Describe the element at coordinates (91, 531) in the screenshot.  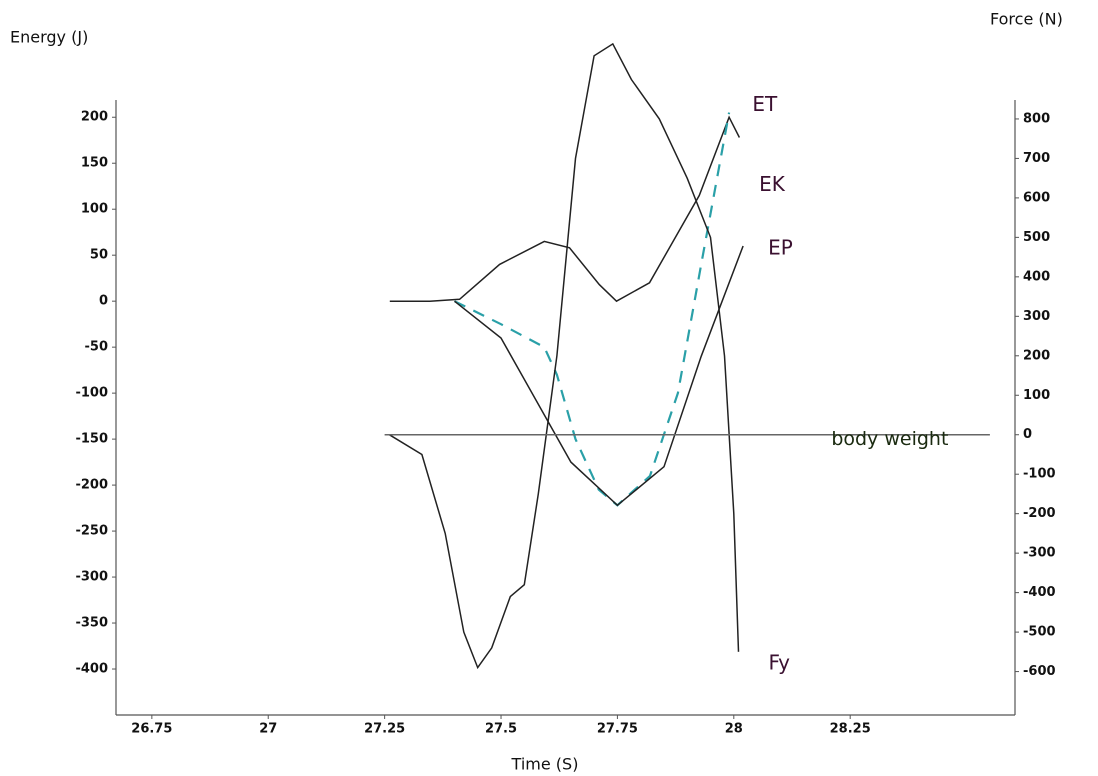
I see `y-tick-label: -250` at that location.